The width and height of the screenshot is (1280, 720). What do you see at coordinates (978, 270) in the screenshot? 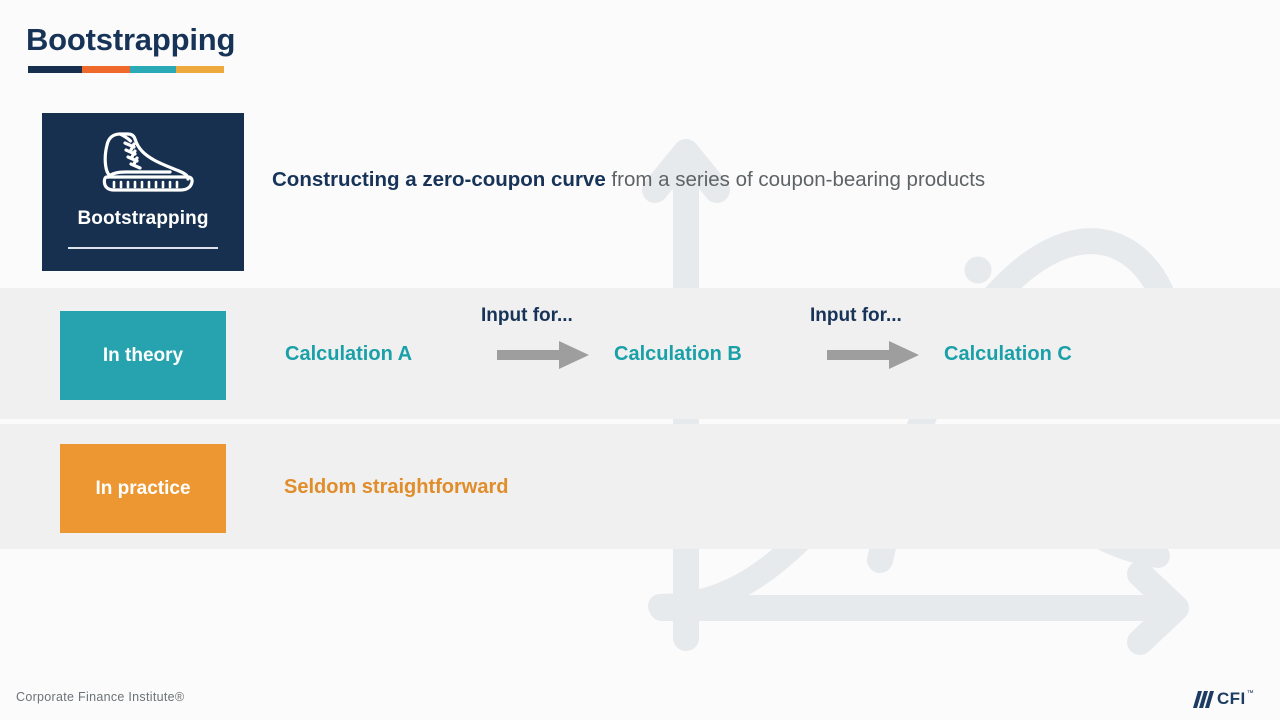
I see `watermark-dot-marker` at bounding box center [978, 270].